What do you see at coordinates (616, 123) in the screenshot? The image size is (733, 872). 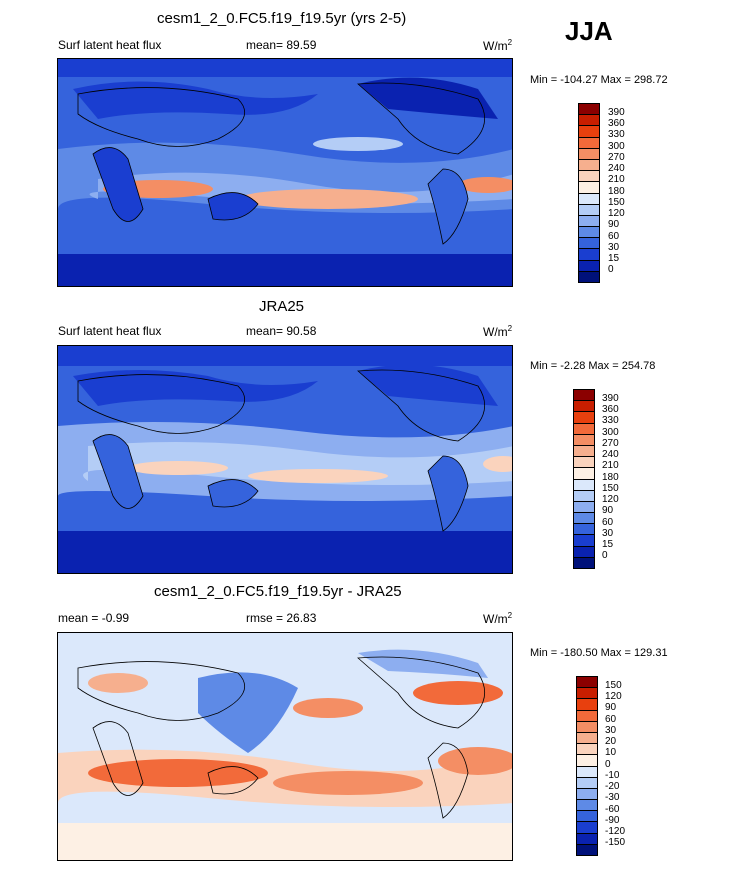 I see `colorbar-tick-label: 360` at bounding box center [616, 123].